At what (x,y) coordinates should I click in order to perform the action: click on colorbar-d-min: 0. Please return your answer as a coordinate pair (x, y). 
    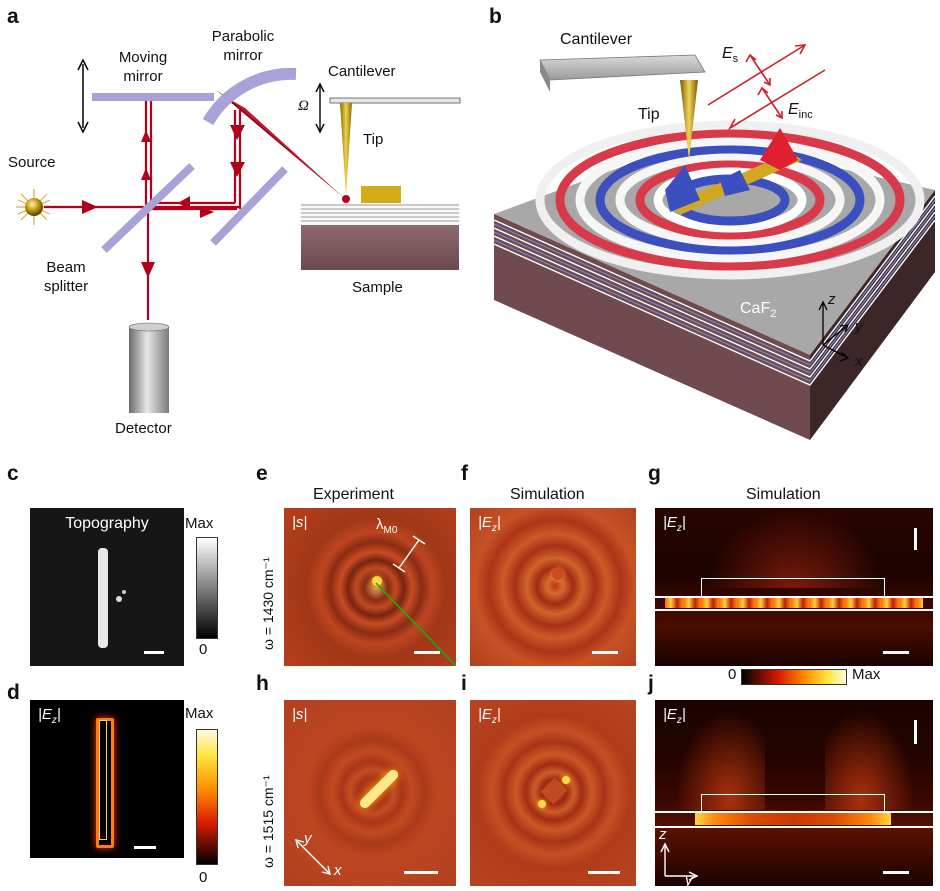
    Looking at the image, I should click on (203, 877).